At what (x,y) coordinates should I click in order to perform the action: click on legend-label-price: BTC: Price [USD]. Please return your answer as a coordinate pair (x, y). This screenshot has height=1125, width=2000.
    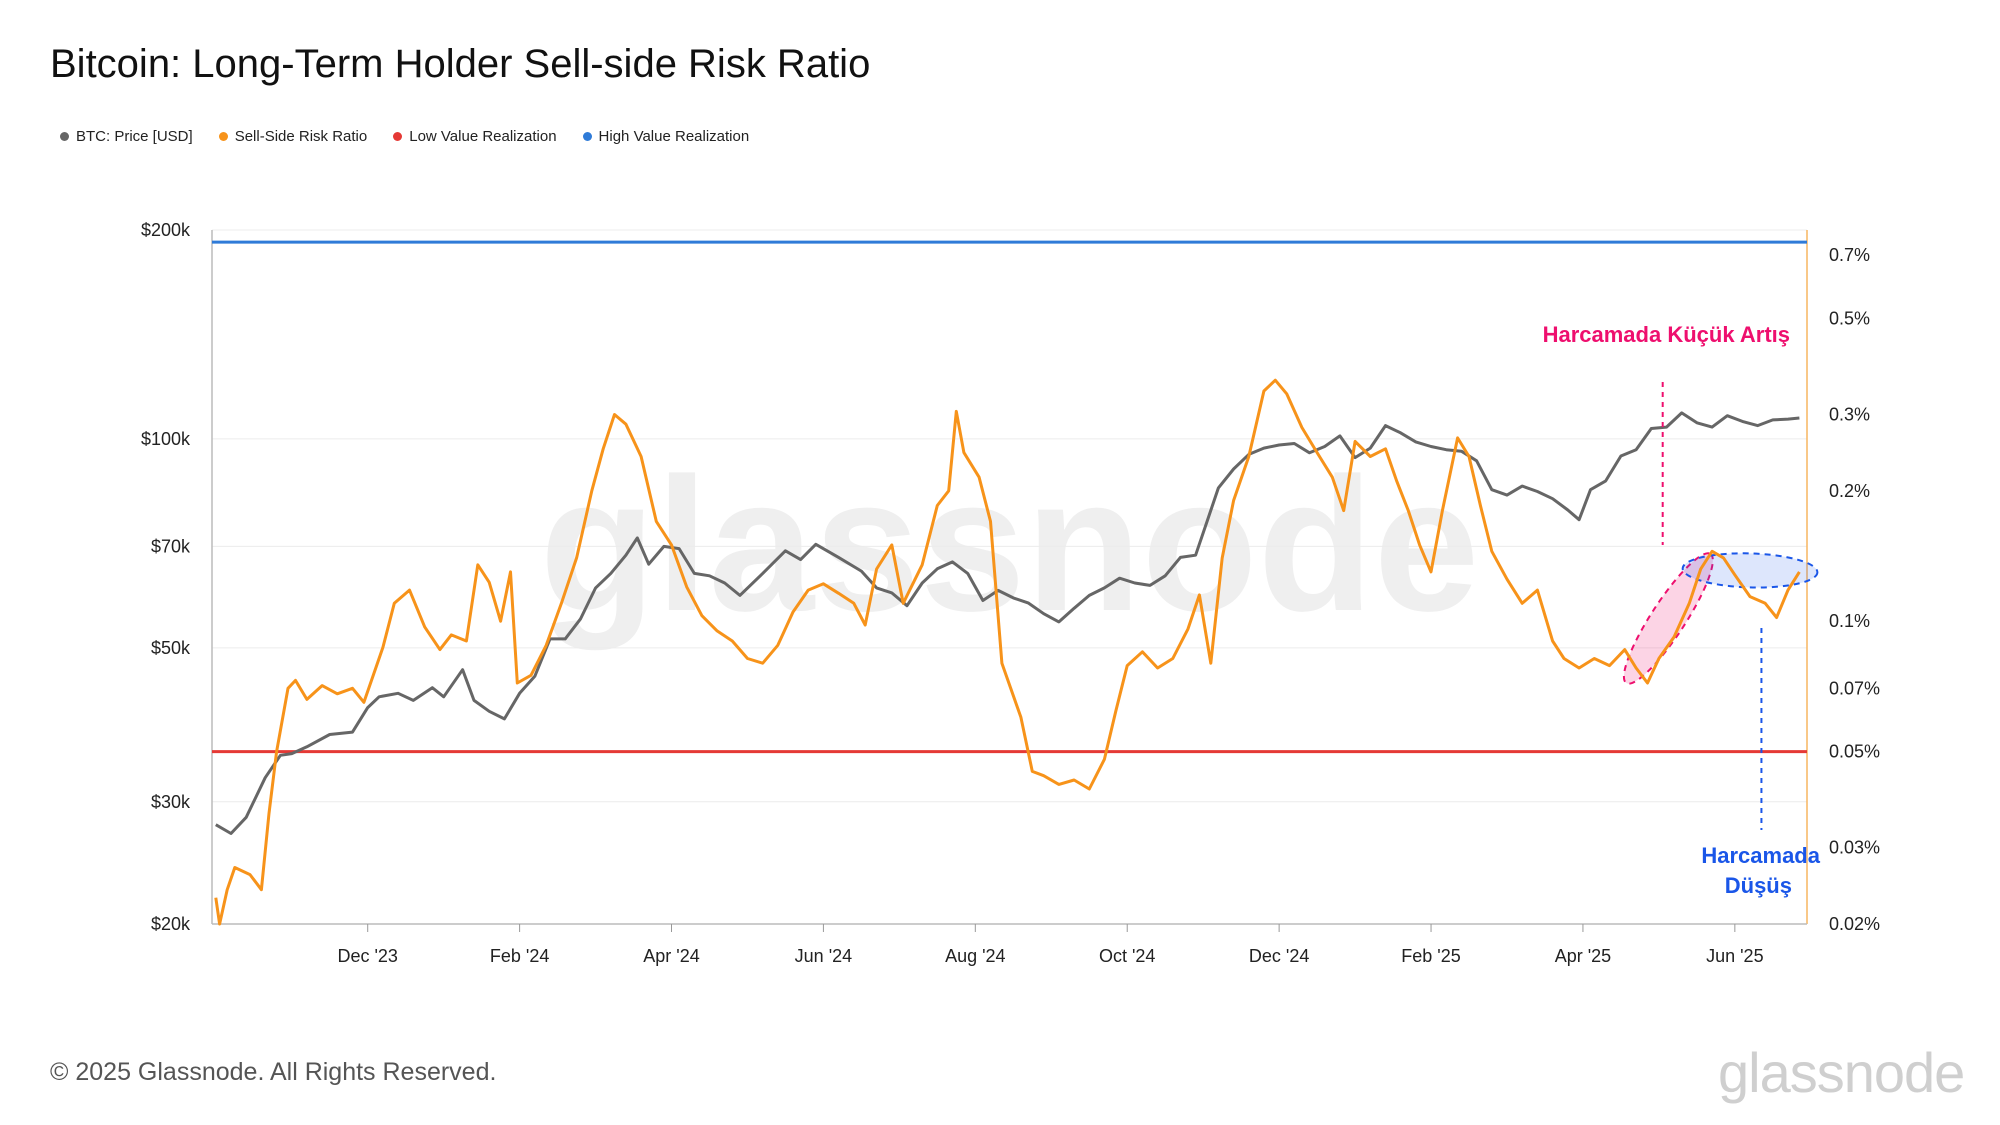
    Looking at the image, I should click on (134, 136).